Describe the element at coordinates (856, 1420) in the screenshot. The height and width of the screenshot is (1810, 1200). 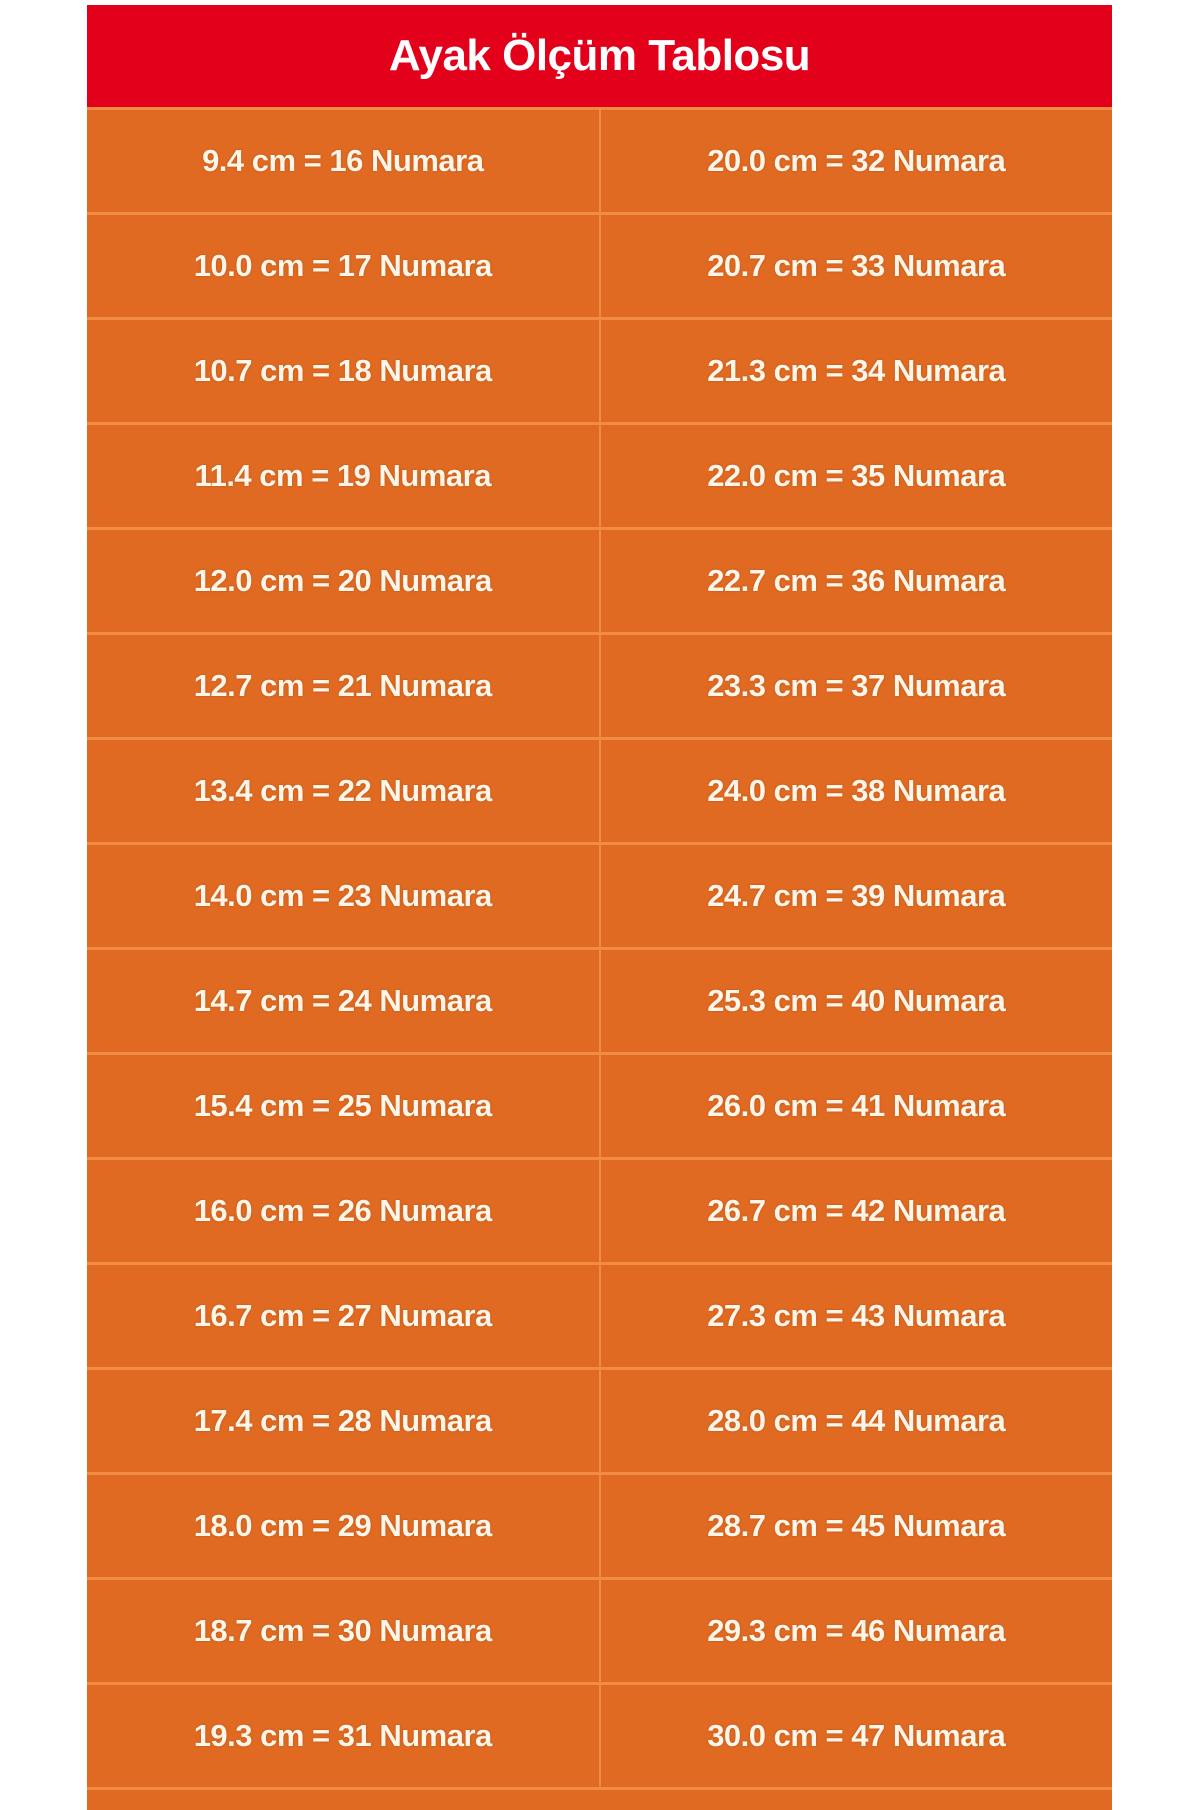
I see `size-cell-right: 28.0 cm = 44 Numara` at that location.